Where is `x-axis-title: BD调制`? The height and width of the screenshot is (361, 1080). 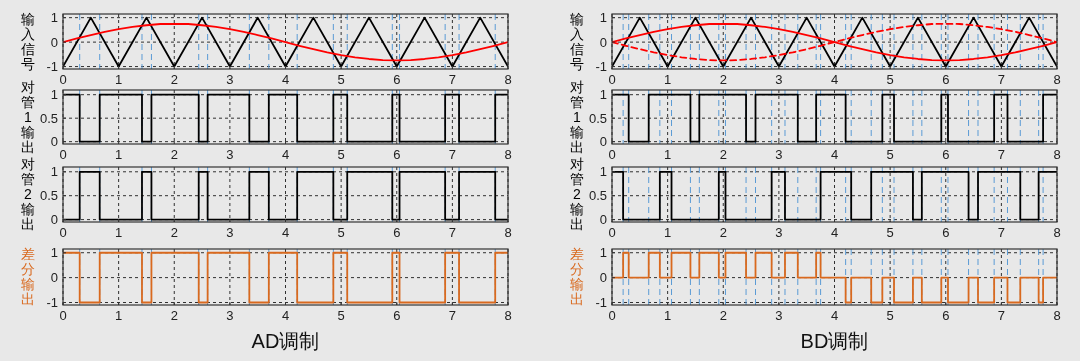
x-axis-title: BD调制 is located at coordinates (834, 341).